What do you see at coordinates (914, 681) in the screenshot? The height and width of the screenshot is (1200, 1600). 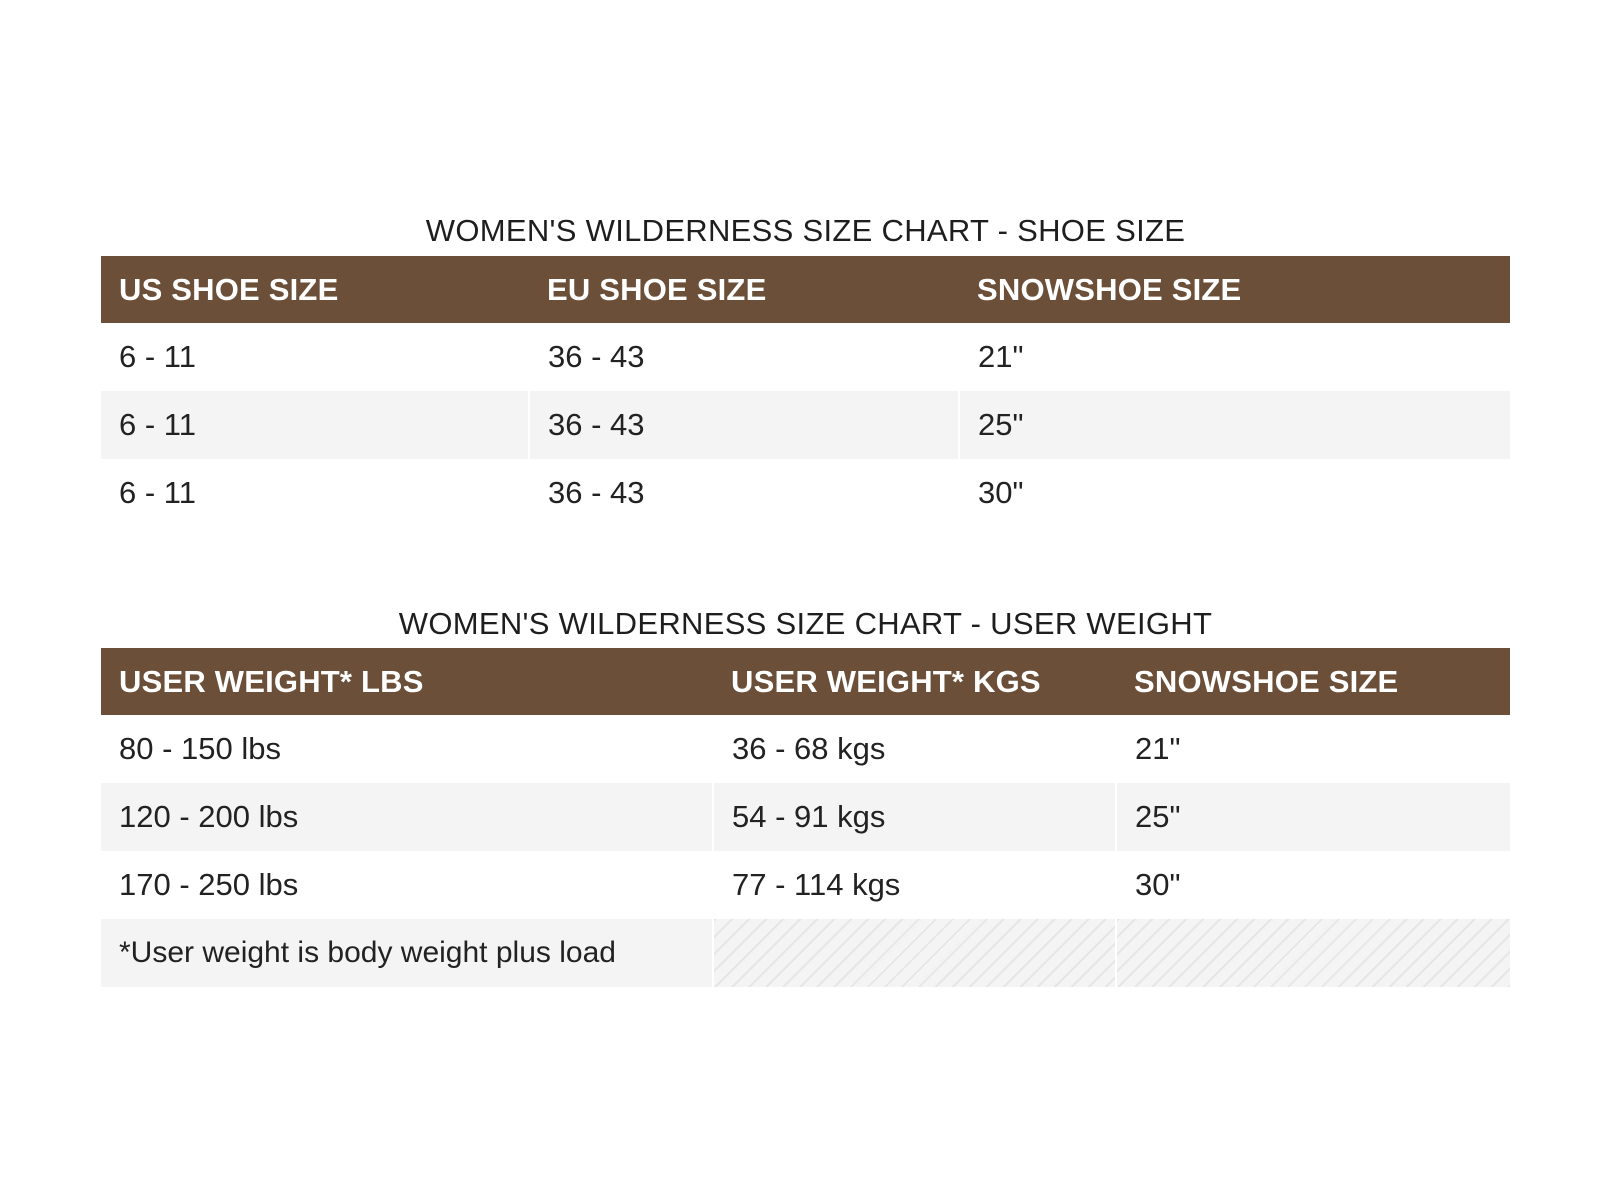 I see `column-header-user-weight-kgs: USER WEIGHT* KGS` at bounding box center [914, 681].